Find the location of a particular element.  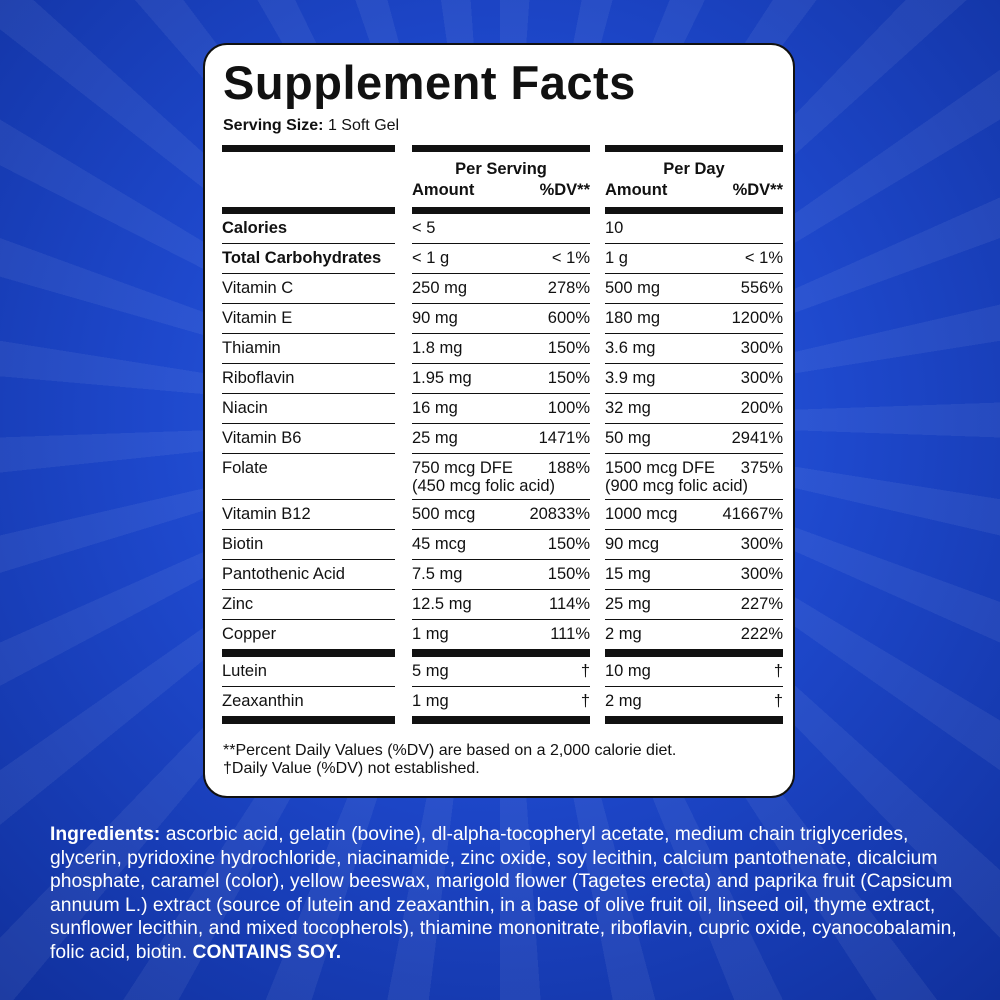

amount: 250 mg is located at coordinates (440, 288).